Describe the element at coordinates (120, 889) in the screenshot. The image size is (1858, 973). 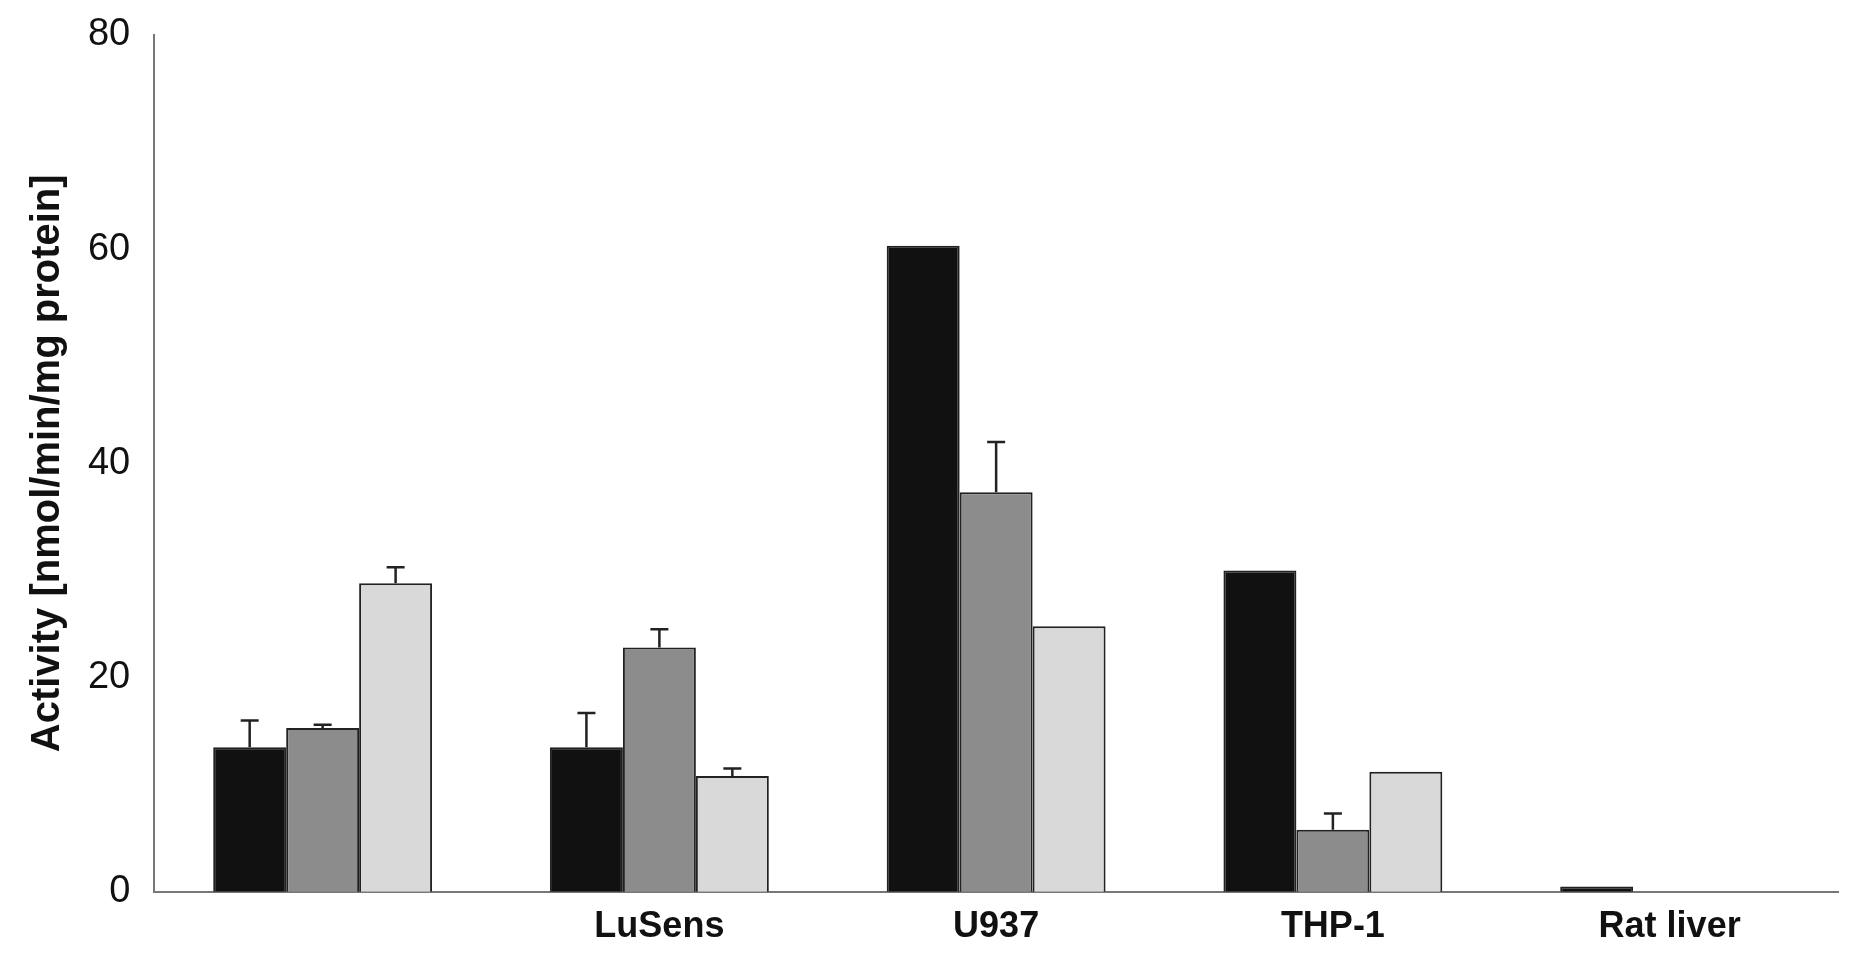
I see `y-tick-label: 0` at that location.